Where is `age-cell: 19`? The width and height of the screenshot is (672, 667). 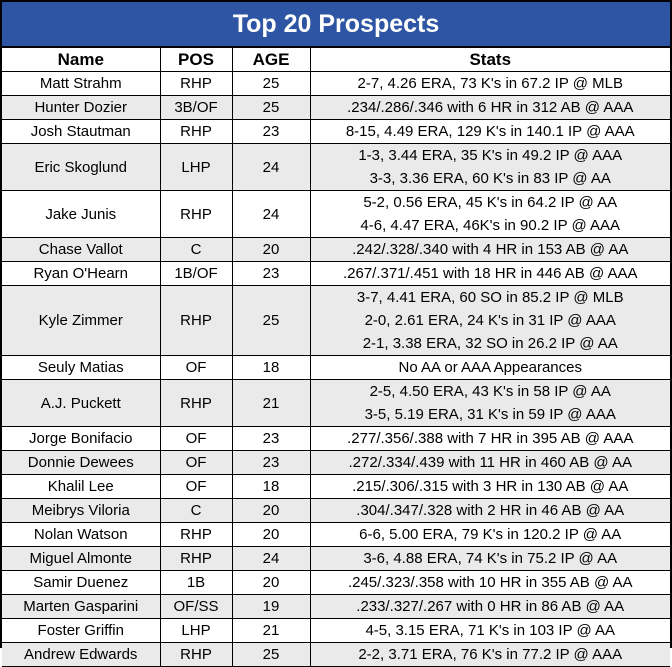 age-cell: 19 is located at coordinates (271, 606).